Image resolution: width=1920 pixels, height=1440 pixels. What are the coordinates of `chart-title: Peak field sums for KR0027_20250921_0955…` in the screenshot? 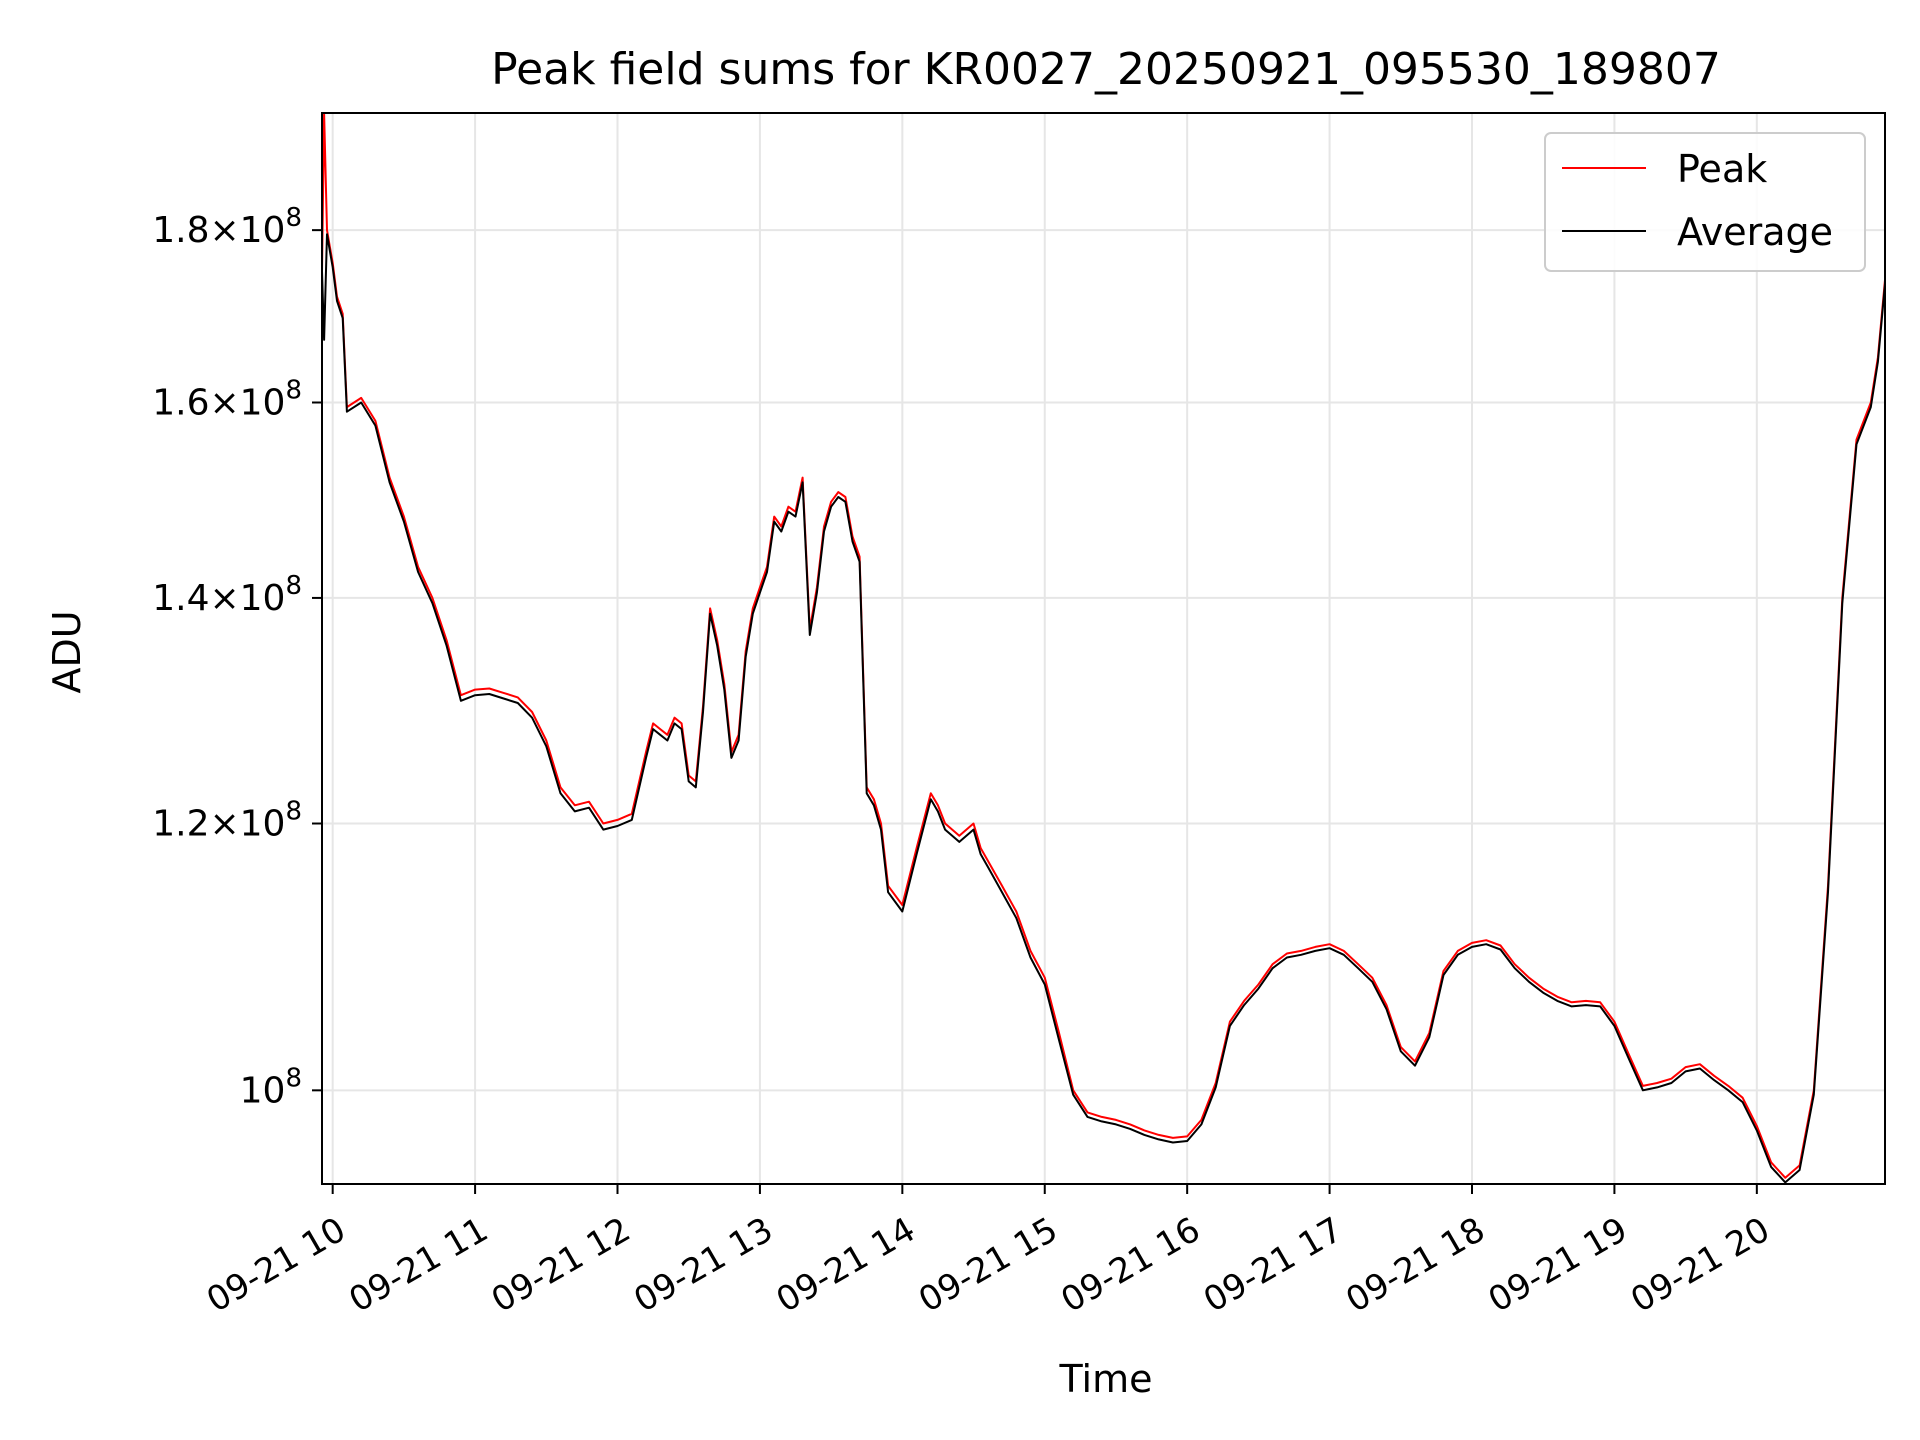 It's located at (1106, 69).